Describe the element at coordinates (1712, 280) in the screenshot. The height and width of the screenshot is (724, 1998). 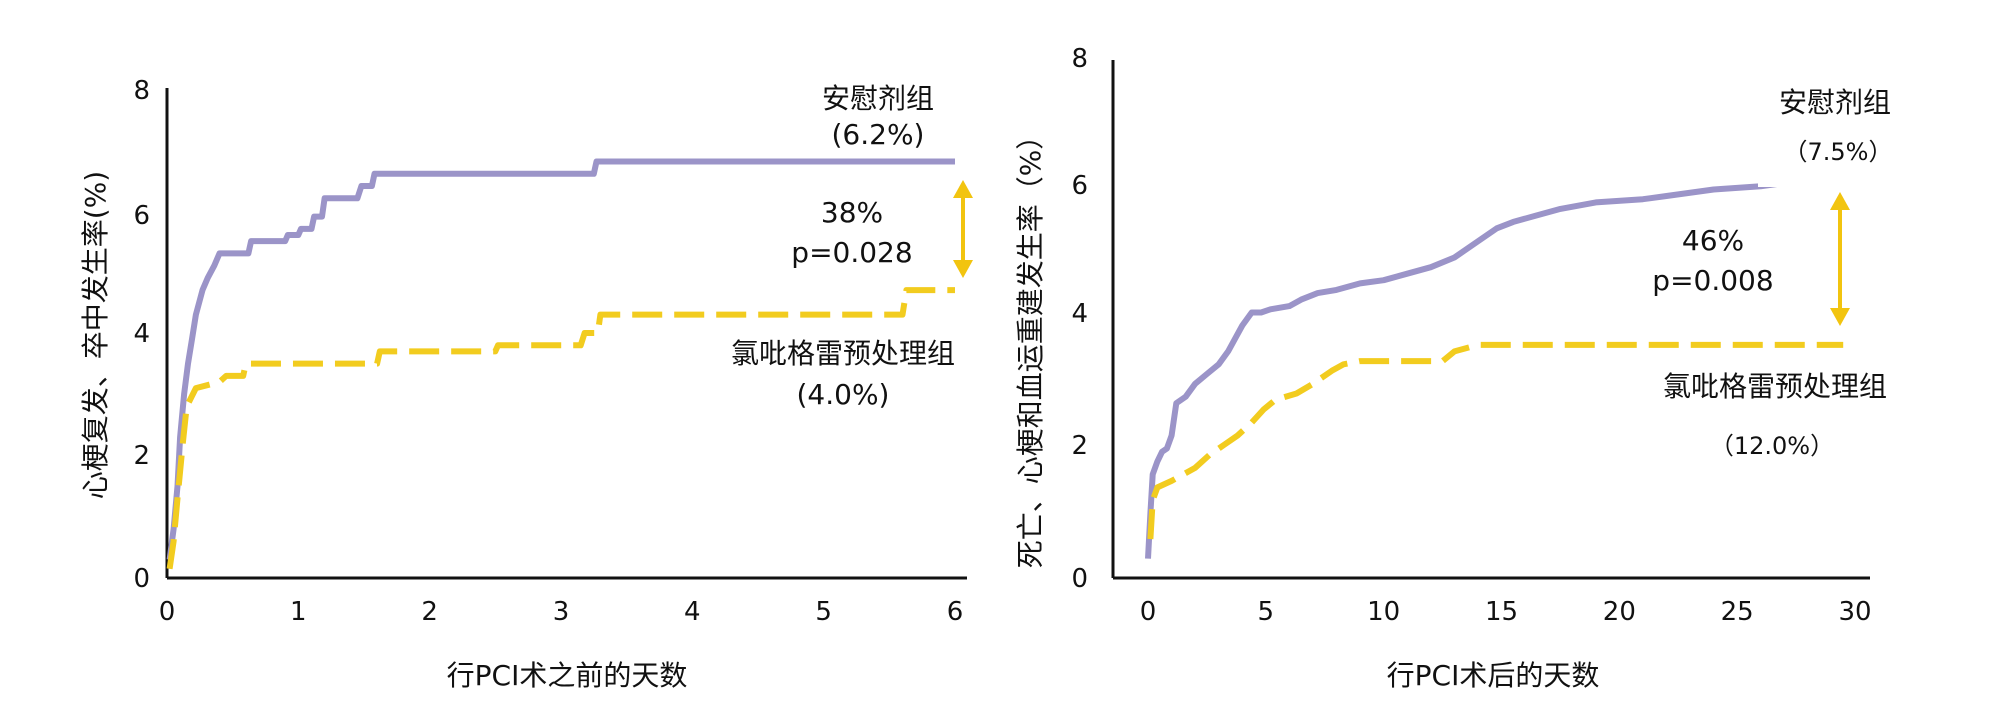
I see `p-value-label: p=0.008` at that location.